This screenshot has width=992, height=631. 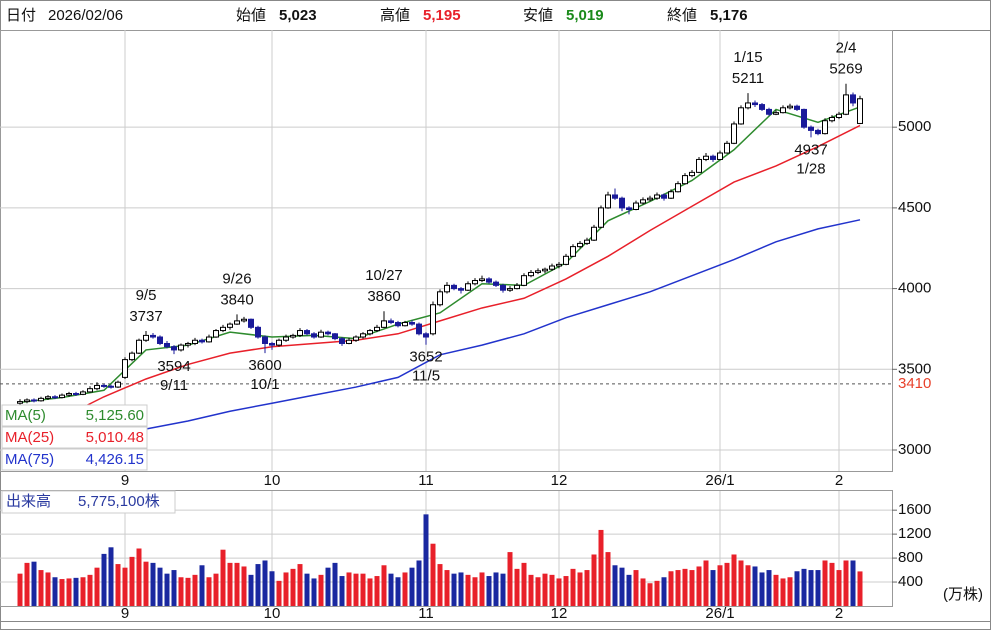 I want to click on y-tick-label: 800, so click(x=910, y=557).